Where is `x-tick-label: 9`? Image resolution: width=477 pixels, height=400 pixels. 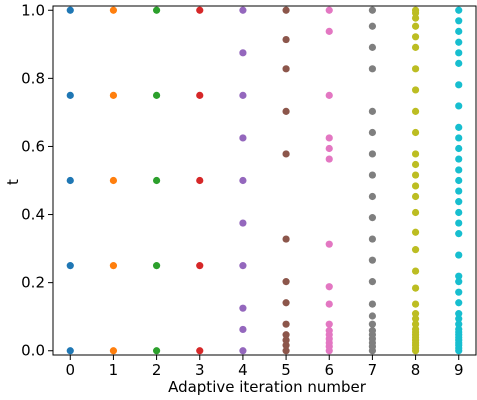 x-tick-label: 9 is located at coordinates (459, 370).